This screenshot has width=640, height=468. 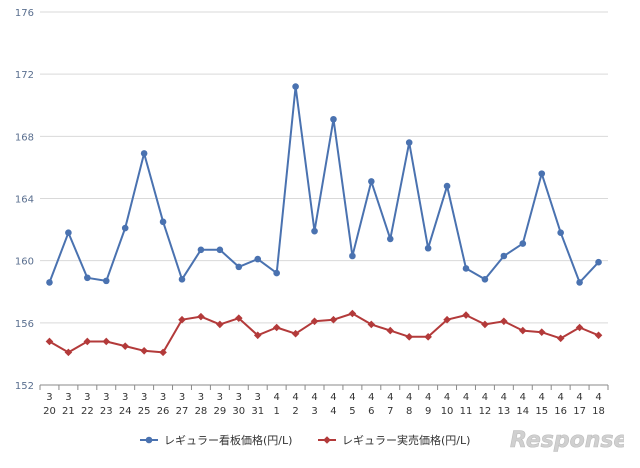 I want to click on legend-label: レギュラー看板価格(円/L), so click(x=228, y=440).